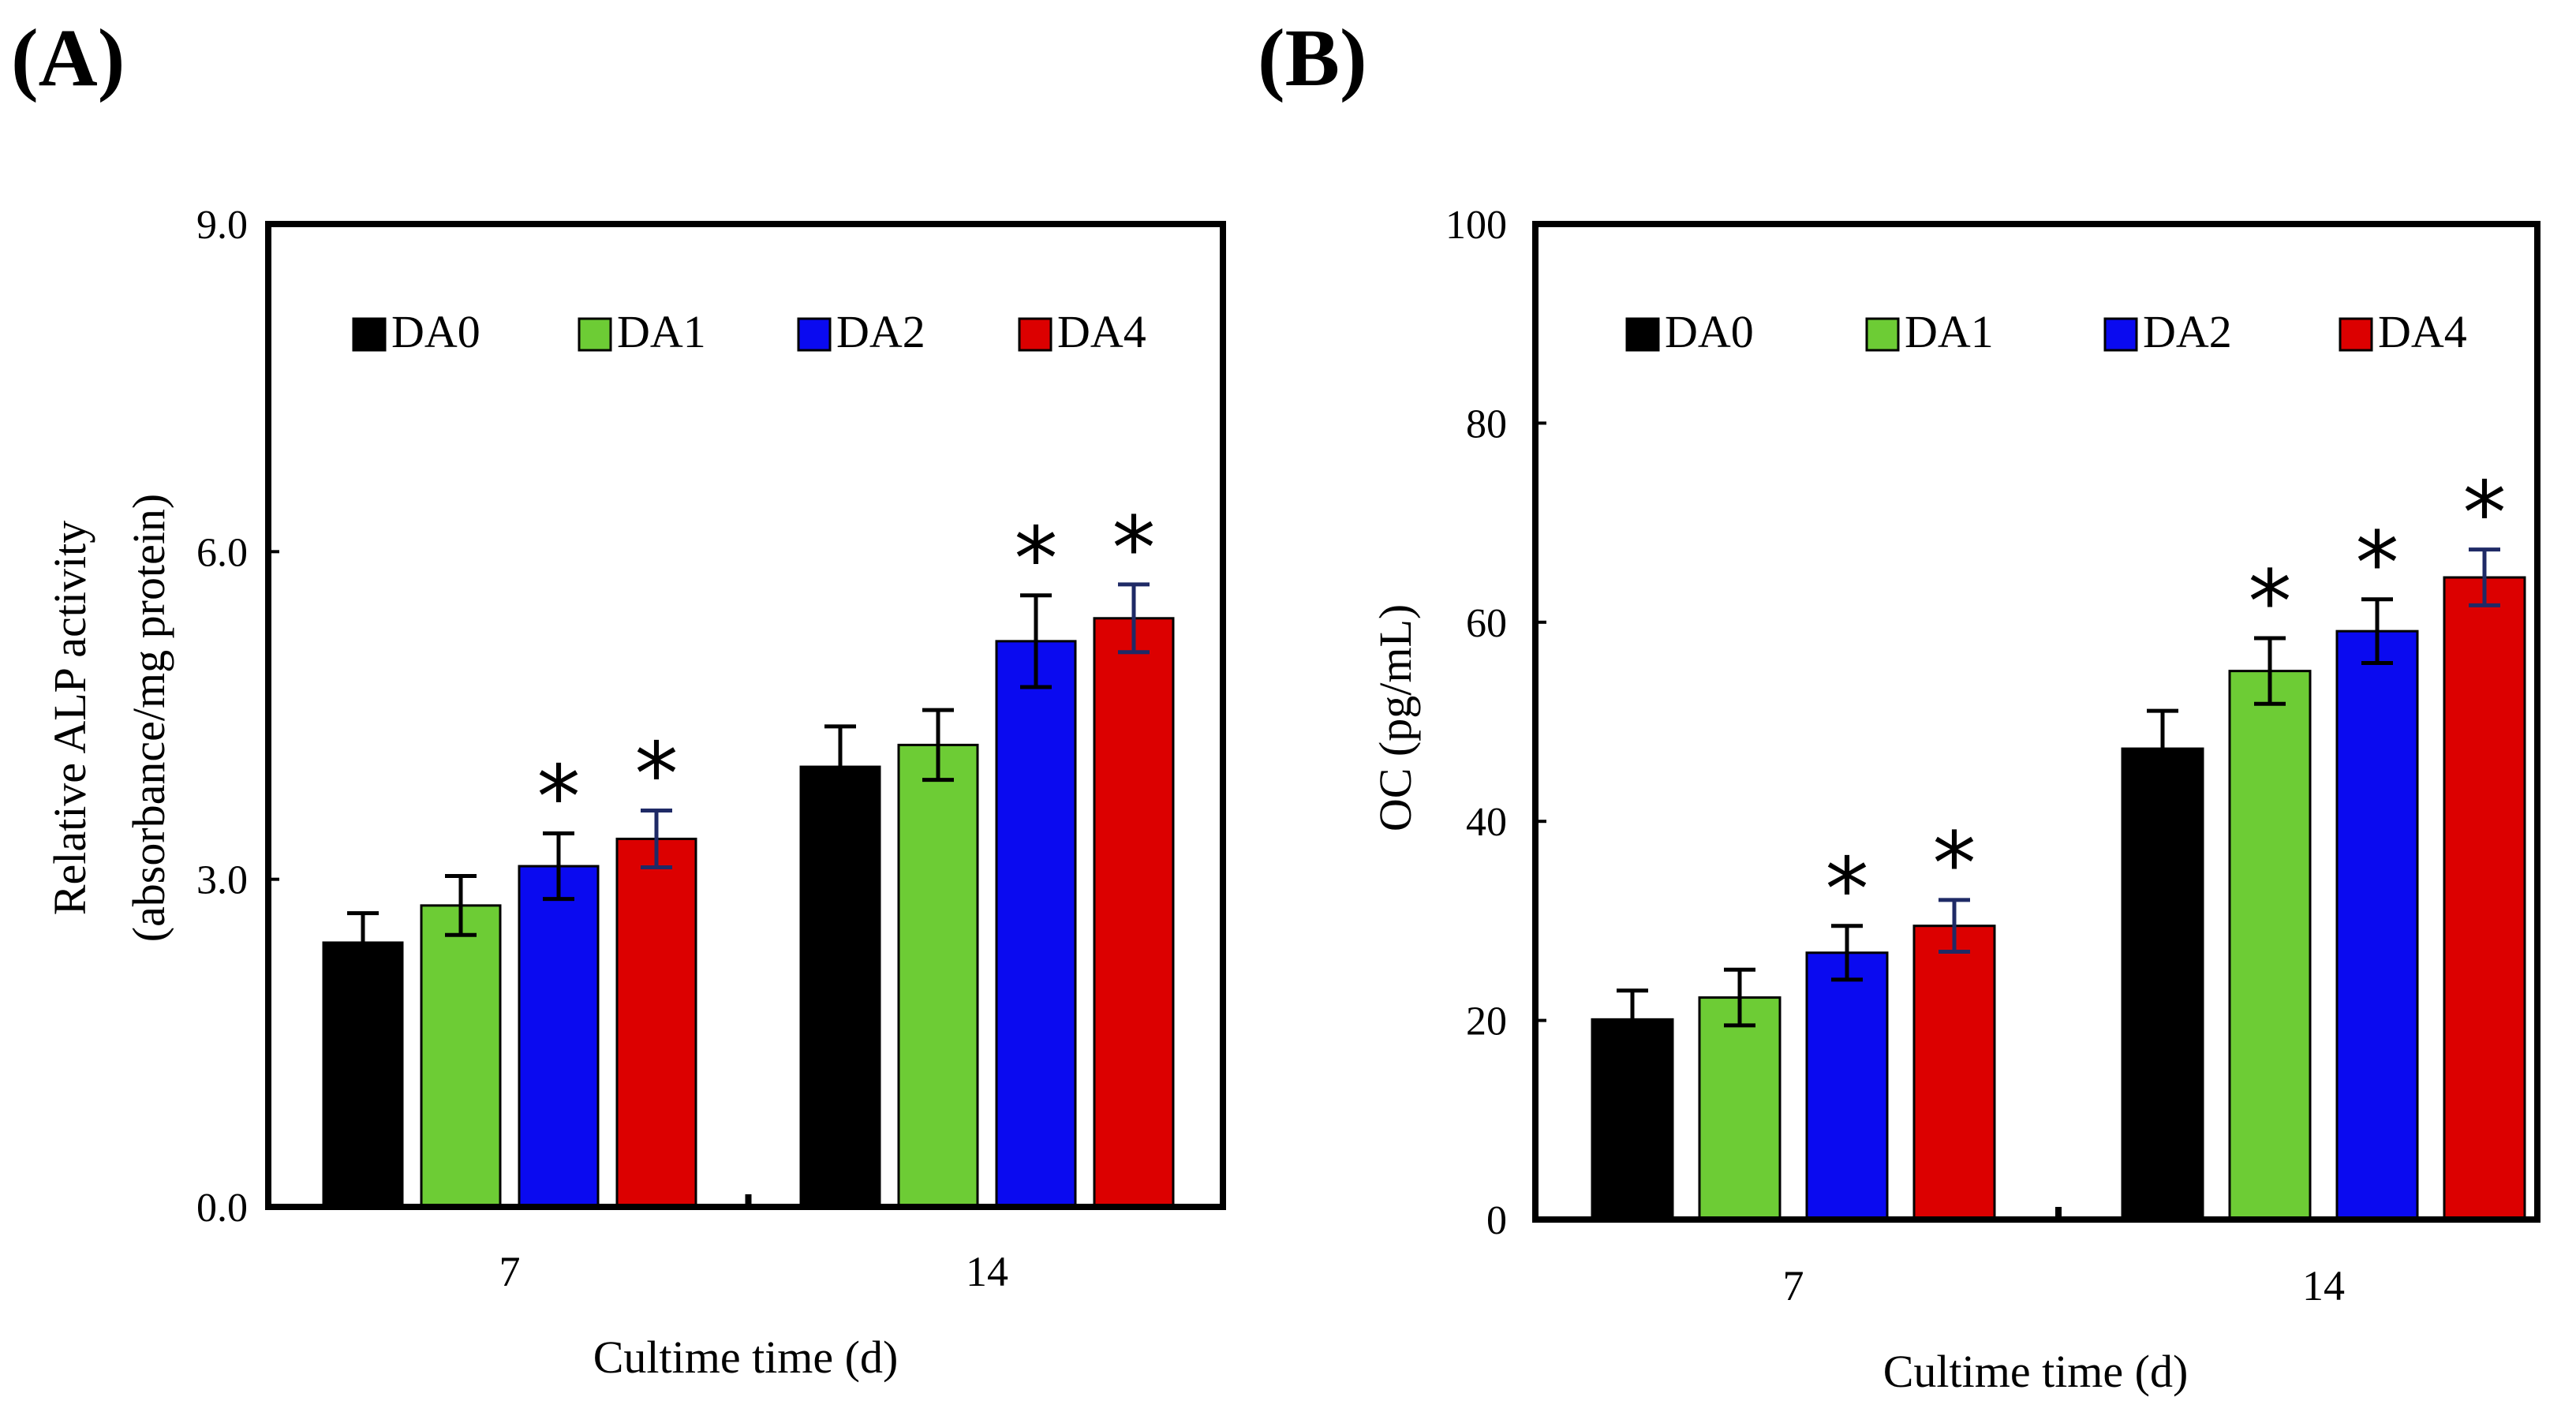  I want to click on y-tick-label: 20, so click(1486, 1021).